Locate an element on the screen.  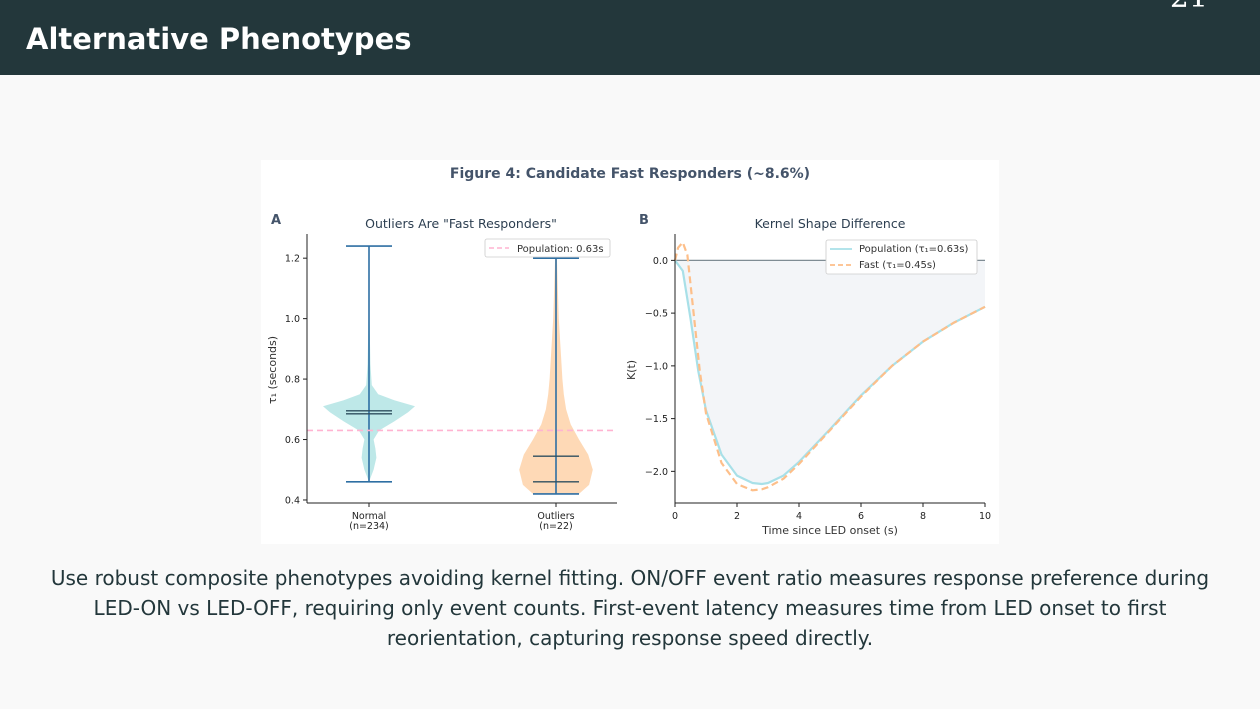
y-tick-label-a: 0.4 is located at coordinates (292, 500).